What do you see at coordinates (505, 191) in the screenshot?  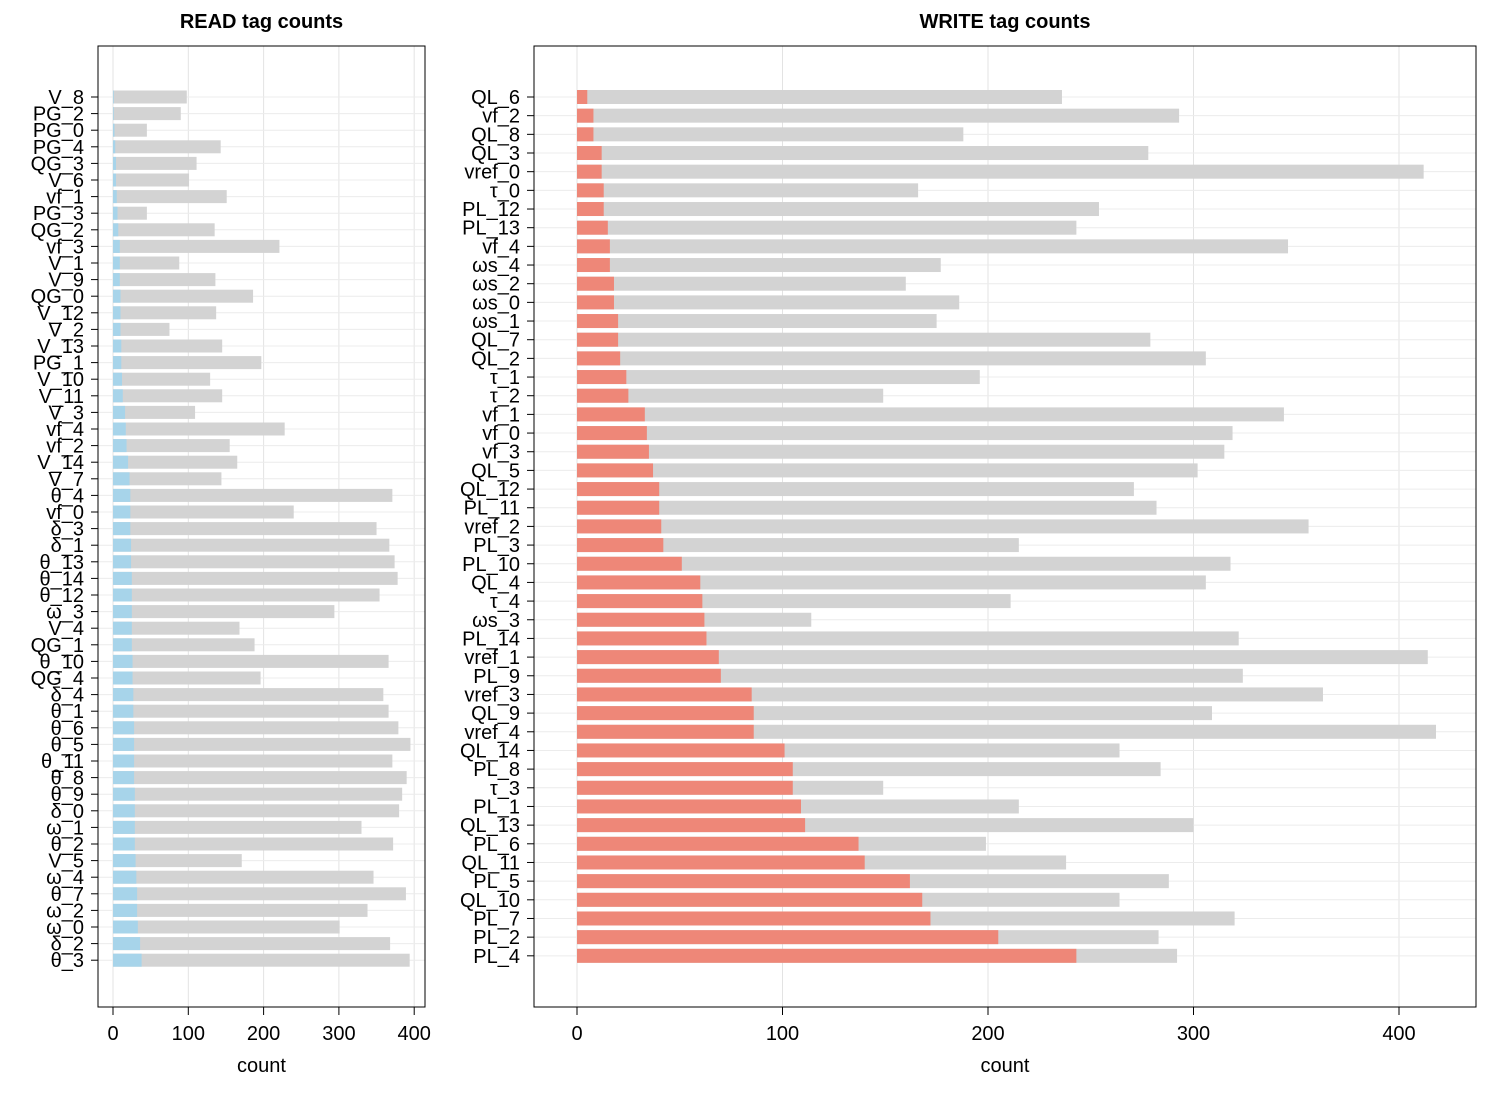 I see `category-label: τ_0` at bounding box center [505, 191].